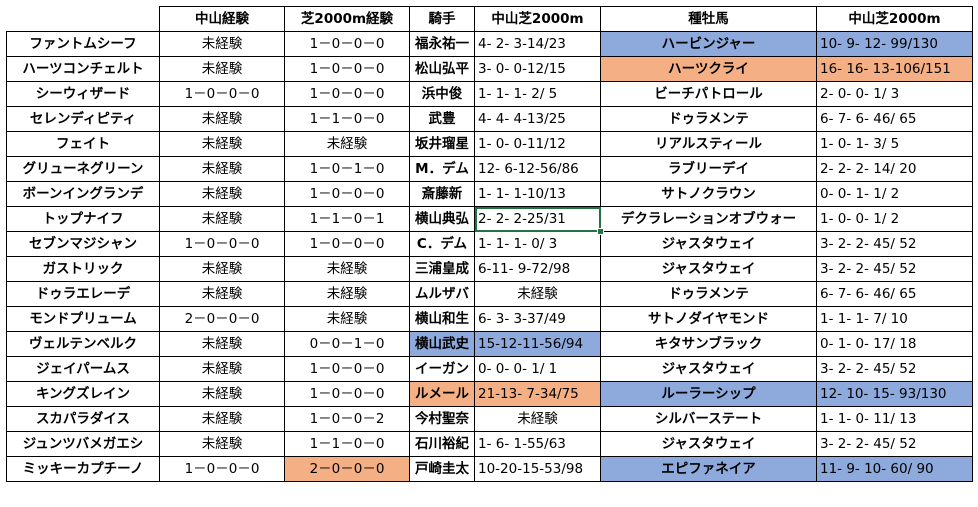 The image size is (978, 507). I want to click on horse-name-cell: ジェイパームス, so click(83, 369).